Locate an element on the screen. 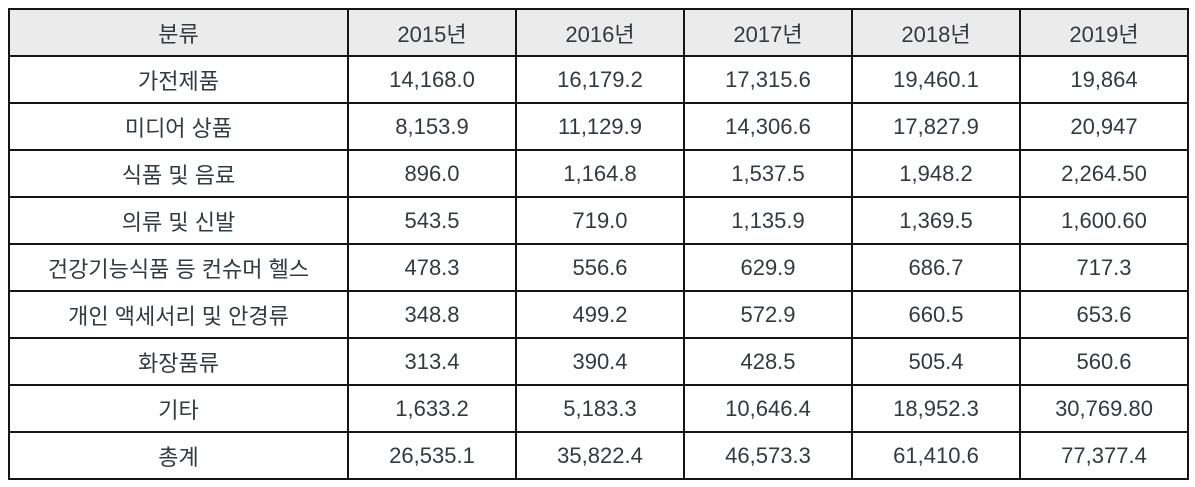 Image resolution: width=1195 pixels, height=487 pixels. table-cell: 30,769.80 is located at coordinates (1104, 408).